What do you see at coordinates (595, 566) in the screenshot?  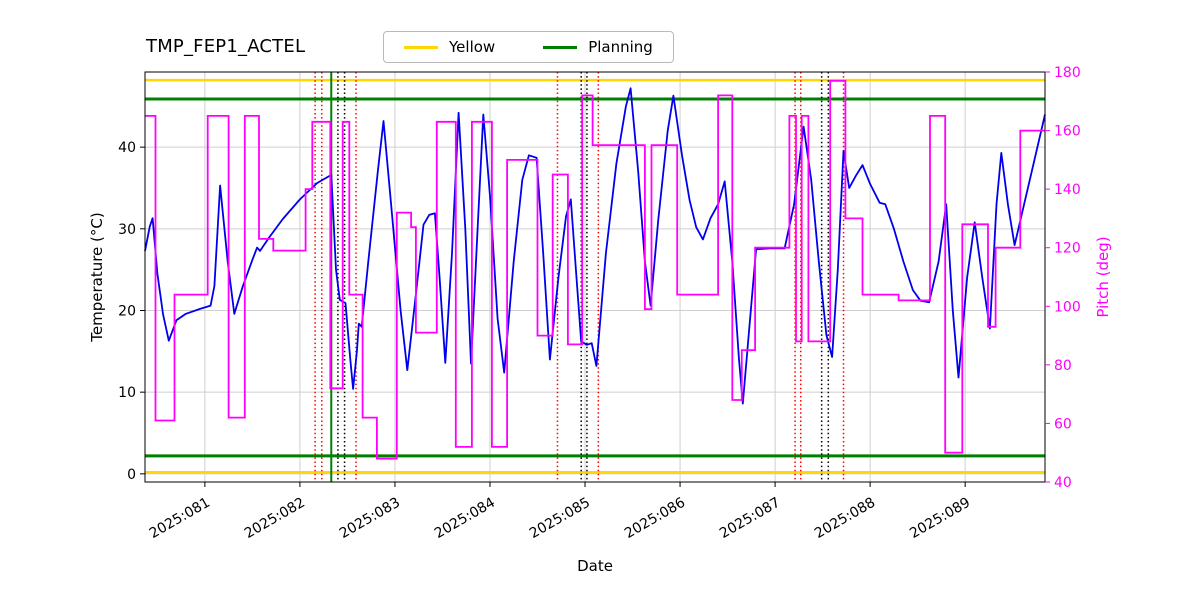 I see `x-axis-label-date: Date` at bounding box center [595, 566].